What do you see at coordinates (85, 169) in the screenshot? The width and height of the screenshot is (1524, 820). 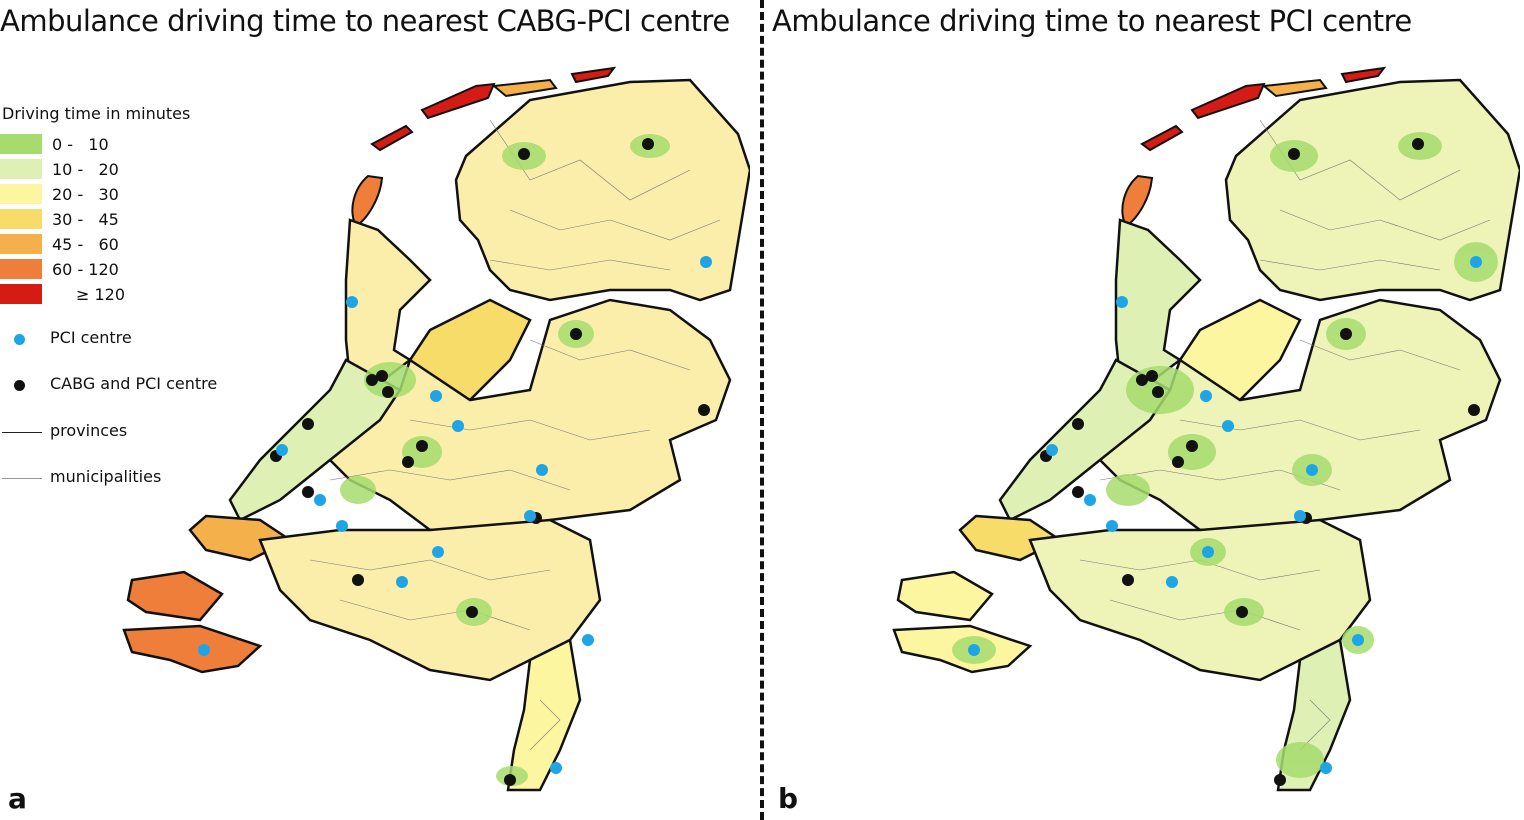 I see `legend-label: 10 - 20` at bounding box center [85, 169].